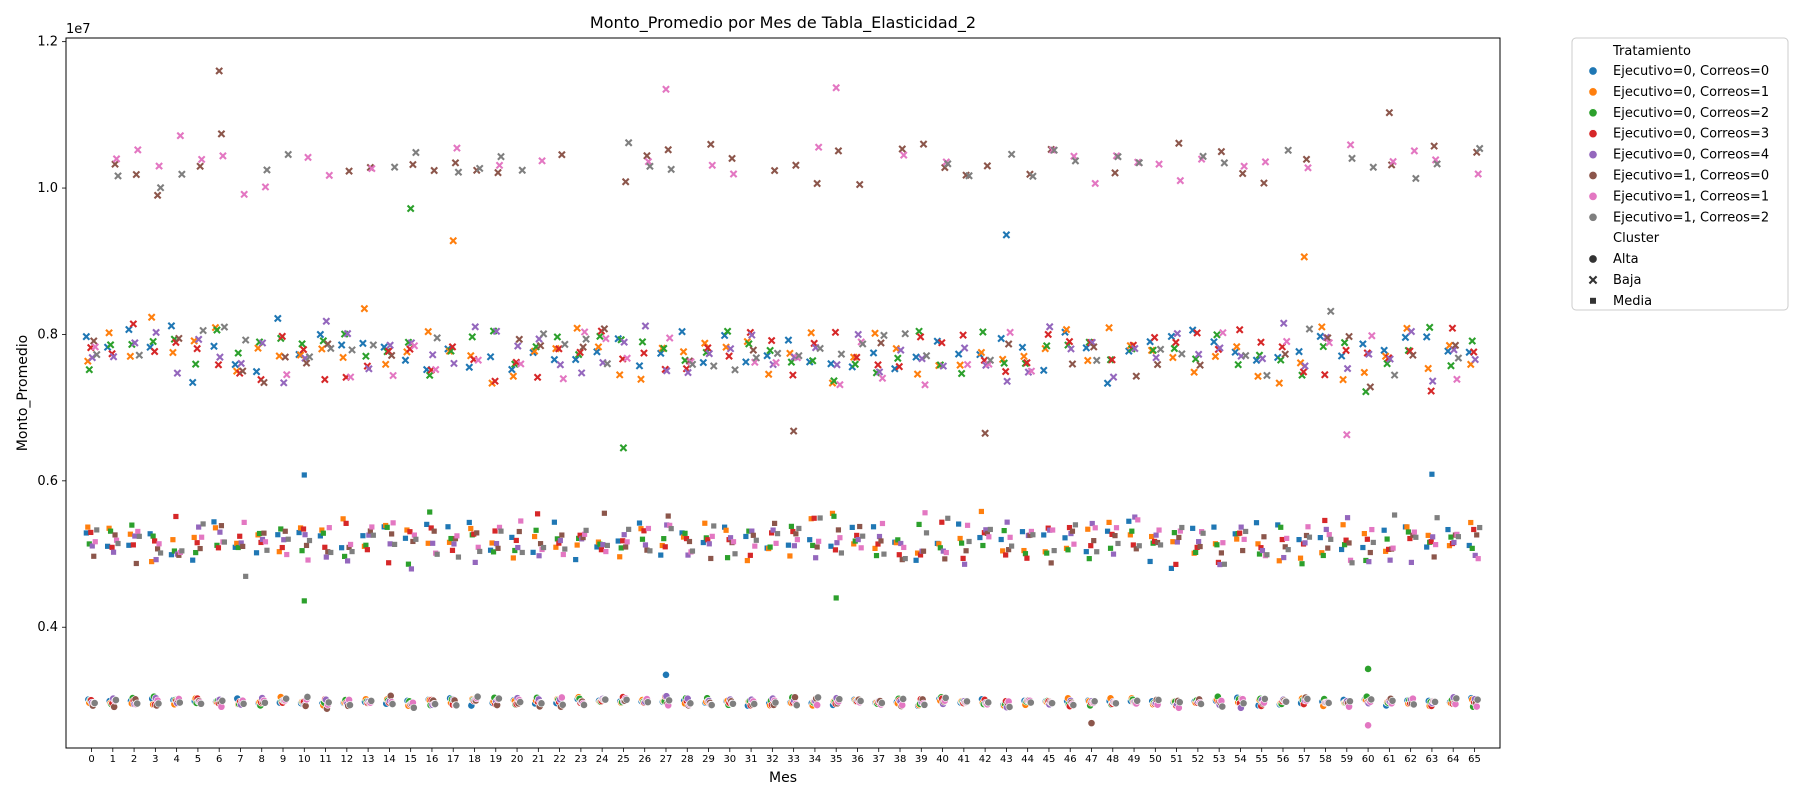 The image size is (1800, 800). I want to click on x-tick-label: 12, so click(346, 759).